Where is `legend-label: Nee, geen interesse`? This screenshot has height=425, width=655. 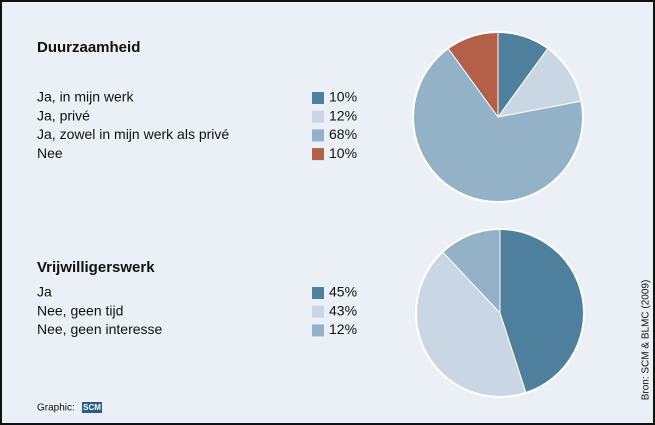 legend-label: Nee, geen interesse is located at coordinates (100, 329).